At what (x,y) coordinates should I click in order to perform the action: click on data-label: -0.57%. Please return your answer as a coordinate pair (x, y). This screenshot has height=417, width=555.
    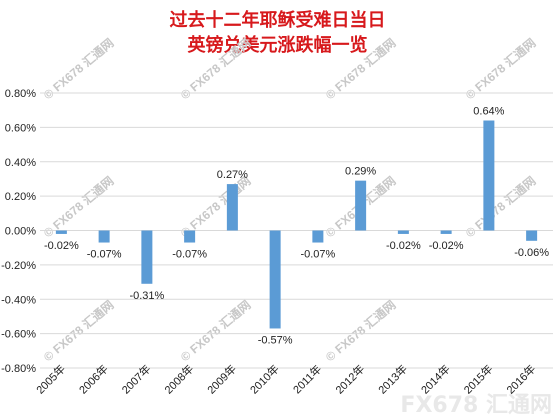
    Looking at the image, I should click on (275, 340).